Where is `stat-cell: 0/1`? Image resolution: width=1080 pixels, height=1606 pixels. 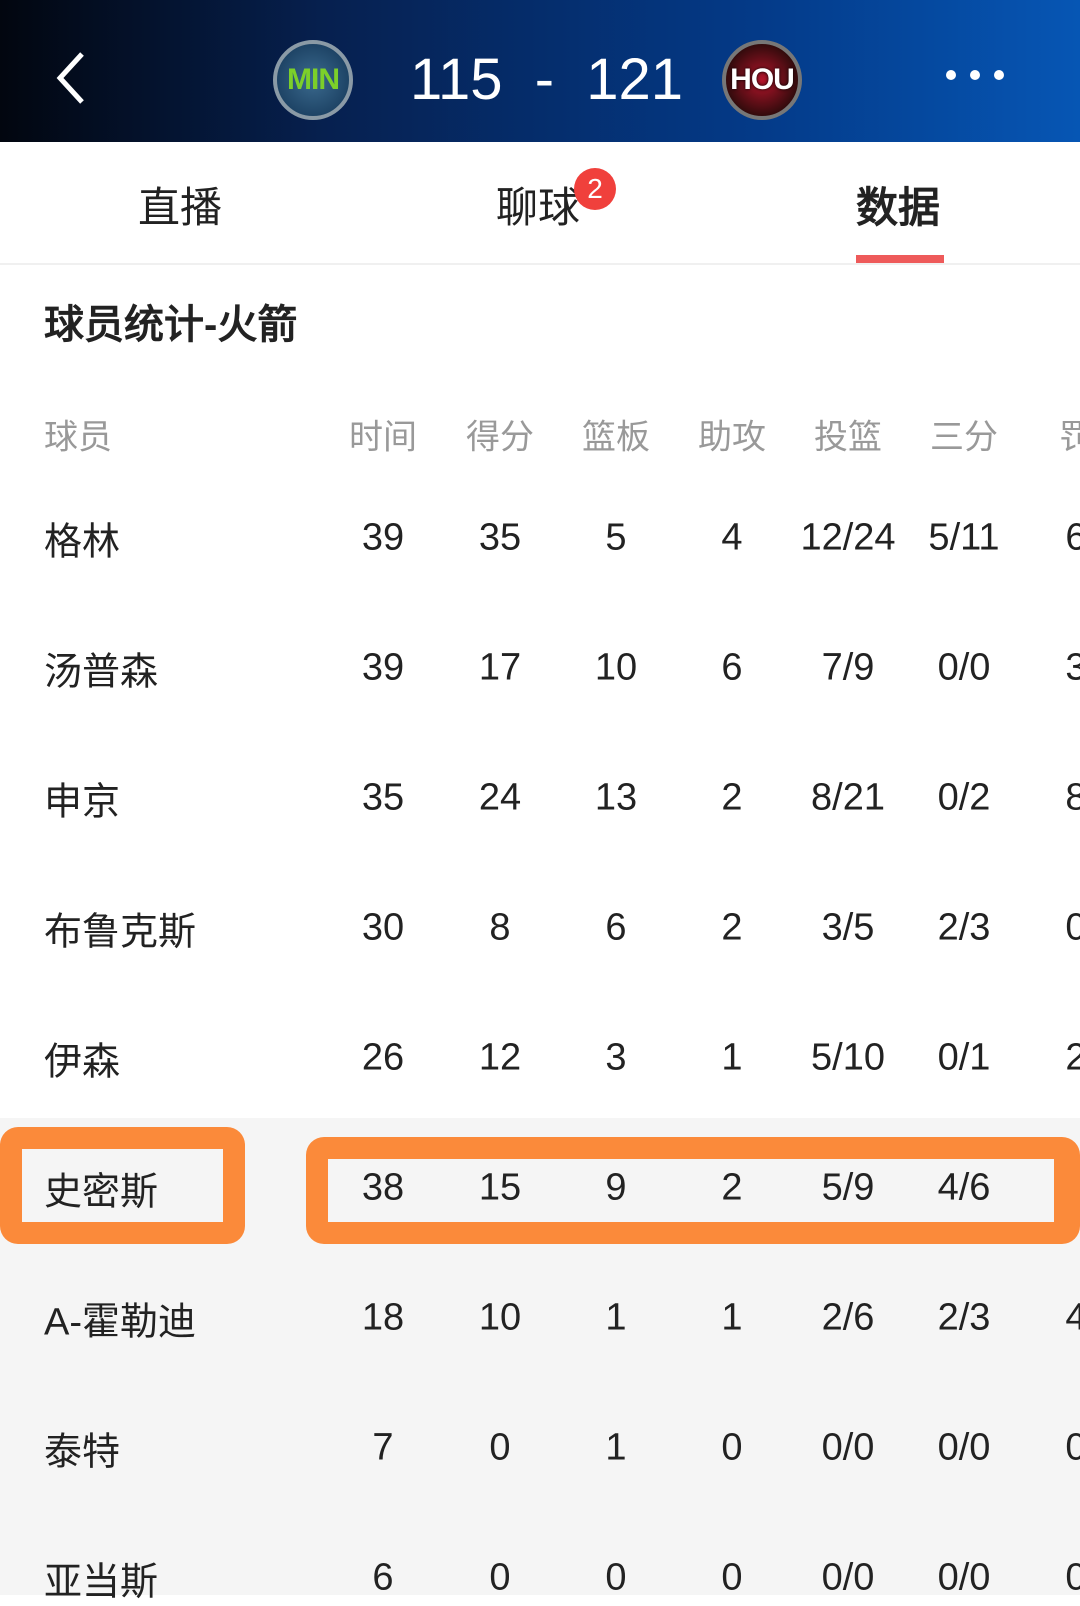
stat-cell: 0/1 is located at coordinates (964, 1057).